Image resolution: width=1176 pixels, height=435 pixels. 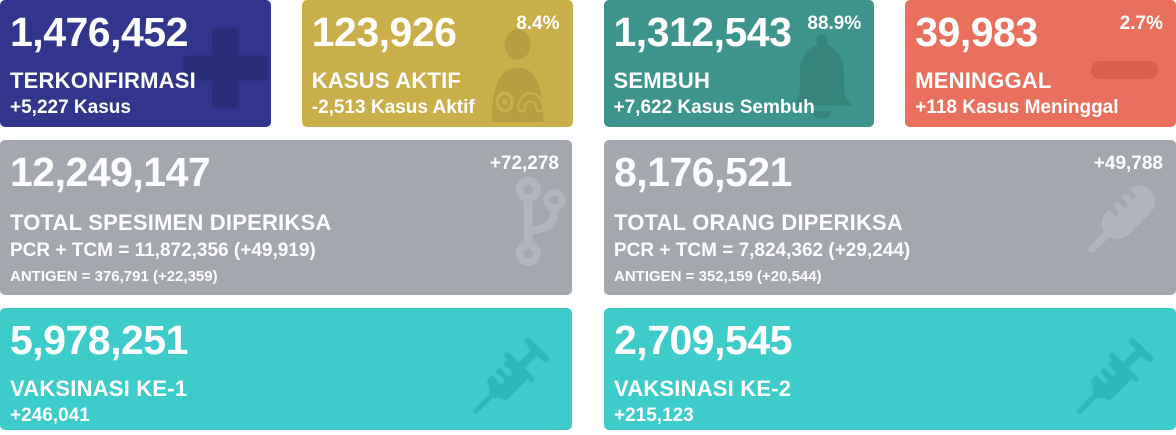 I want to click on orang-antigen-line: ANTIGEN = 352,159 (+20,544), so click(x=718, y=277).